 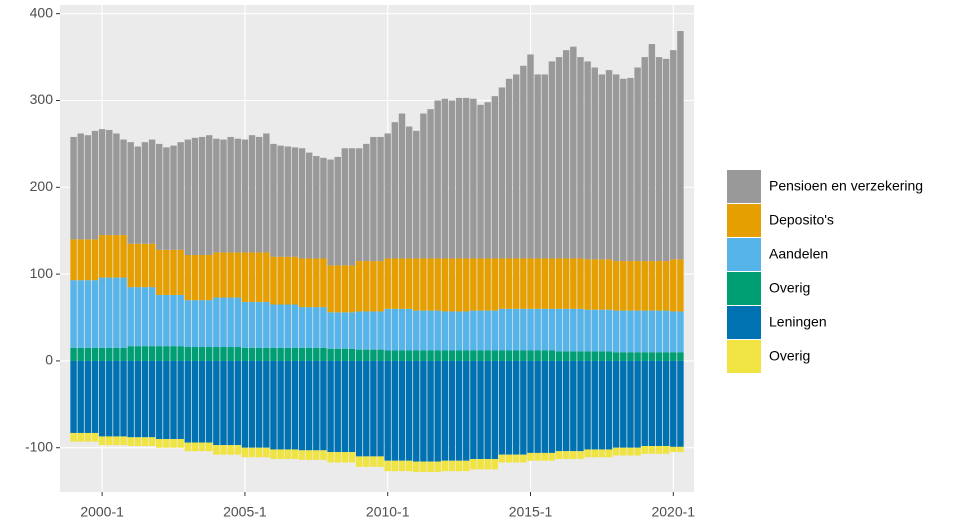 What do you see at coordinates (801, 220) in the screenshot?
I see `legend-label: Deposito's` at bounding box center [801, 220].